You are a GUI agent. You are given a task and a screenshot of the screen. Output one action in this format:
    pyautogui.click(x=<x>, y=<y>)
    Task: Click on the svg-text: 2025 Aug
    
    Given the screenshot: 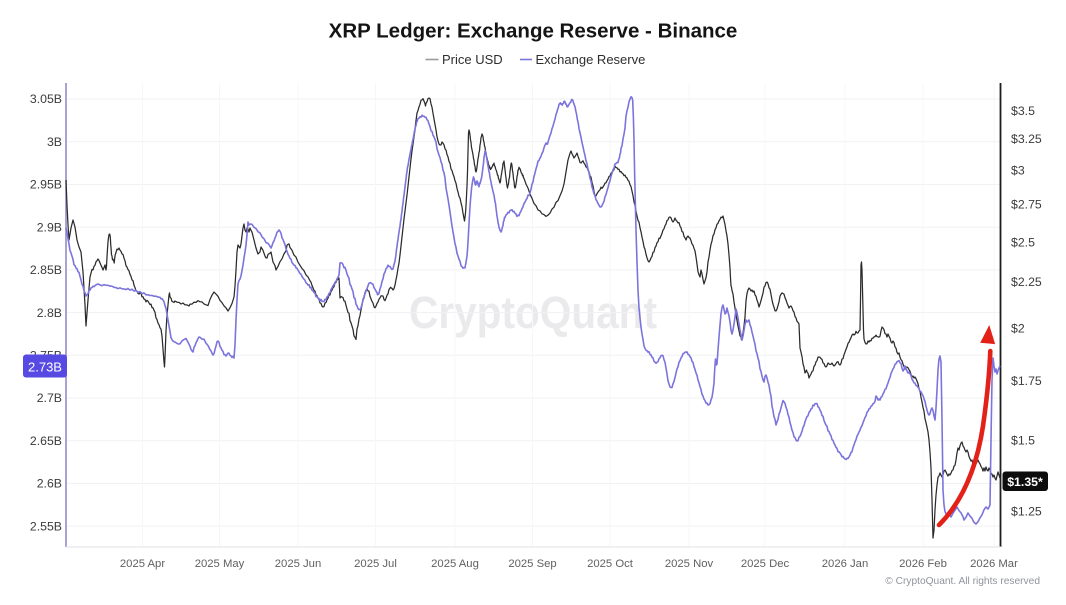 What is the action you would take?
    pyautogui.click(x=455, y=564)
    